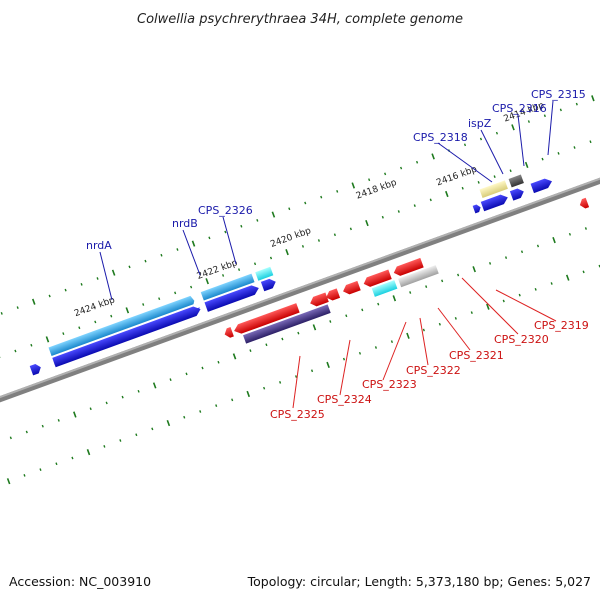 Image resolution: width=600 pixels, height=600 pixels. I want to click on gene-label-CPS_2325: CPS_2325, so click(297, 414).